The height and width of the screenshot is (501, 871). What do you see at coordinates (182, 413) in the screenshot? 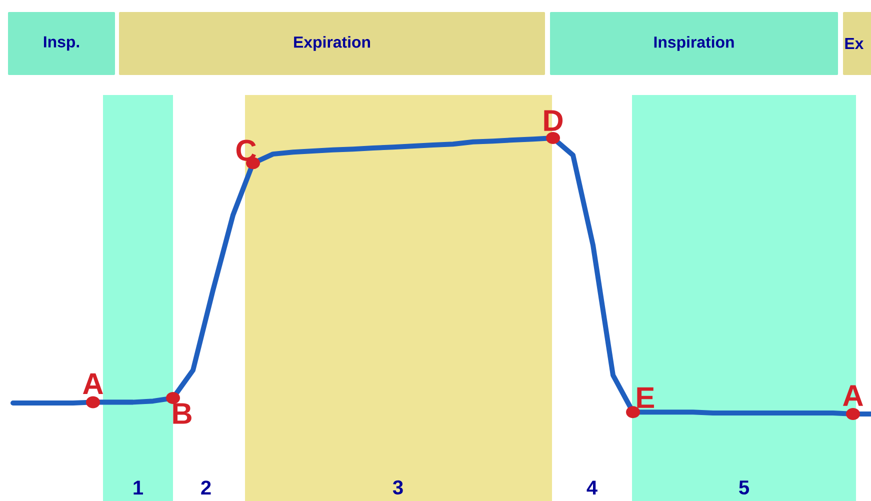
I see `annotation: B` at bounding box center [182, 413].